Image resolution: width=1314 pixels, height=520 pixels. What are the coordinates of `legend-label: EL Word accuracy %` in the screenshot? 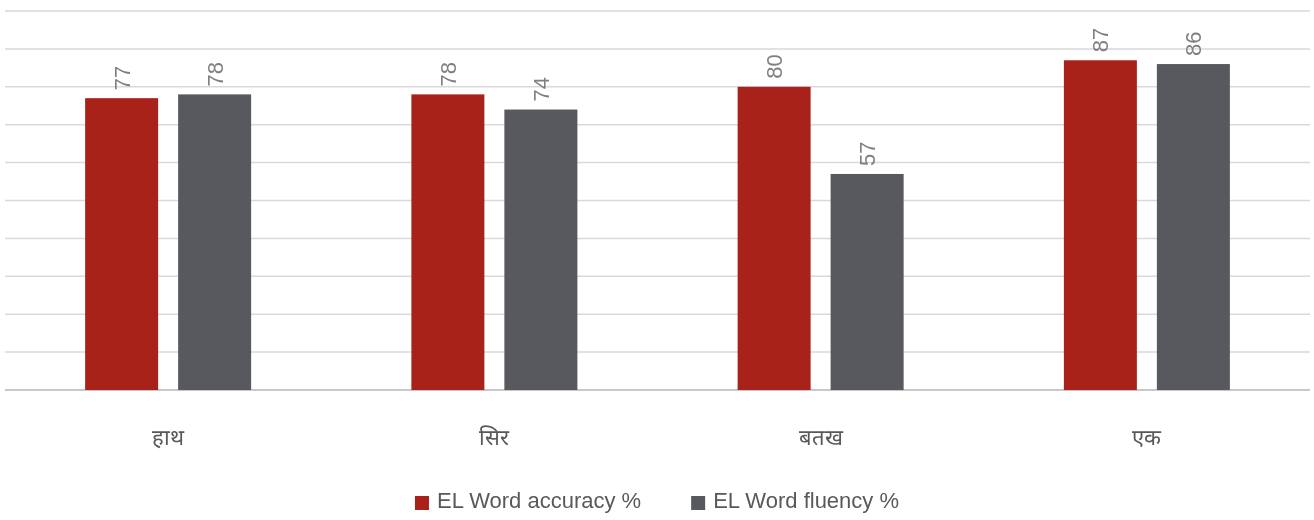 It's located at (539, 500).